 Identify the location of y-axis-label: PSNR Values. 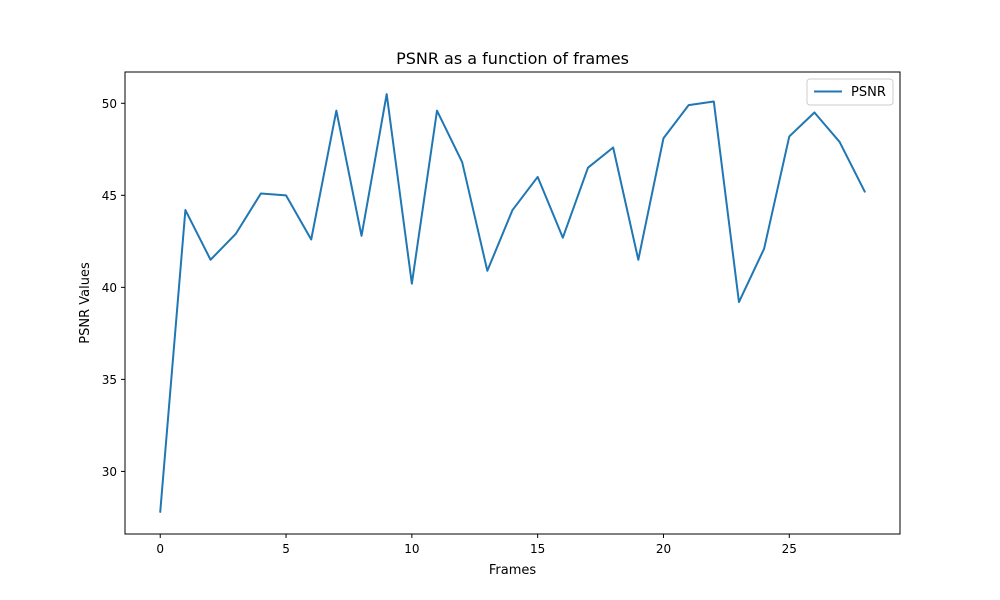
(85, 303).